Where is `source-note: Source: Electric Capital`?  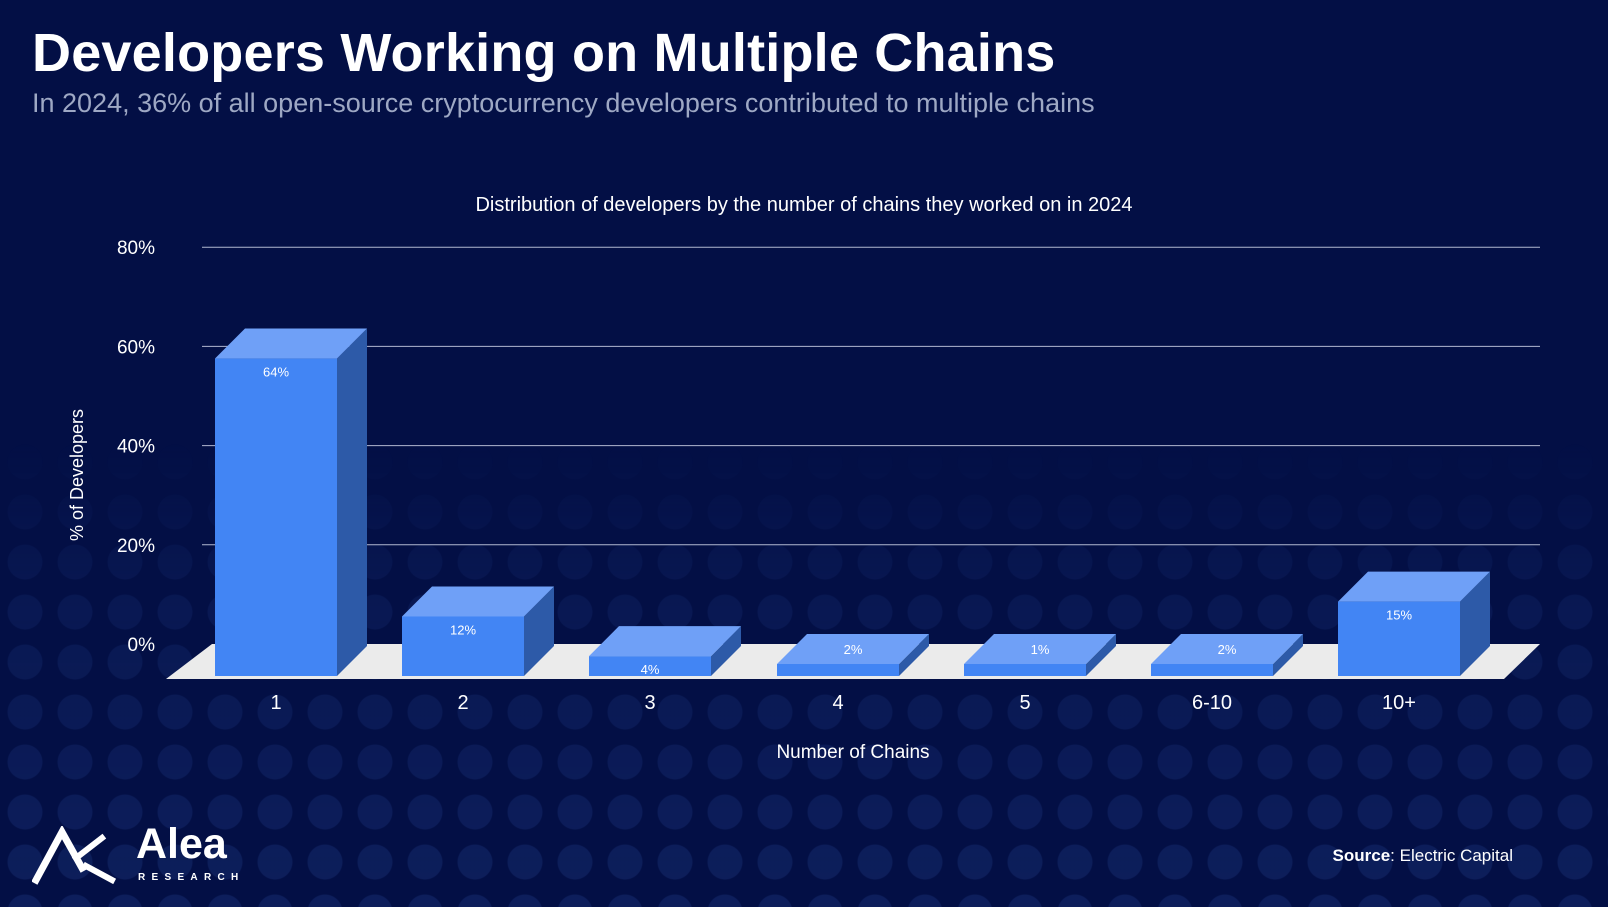
source-note: Source: Electric Capital is located at coordinates (1423, 856).